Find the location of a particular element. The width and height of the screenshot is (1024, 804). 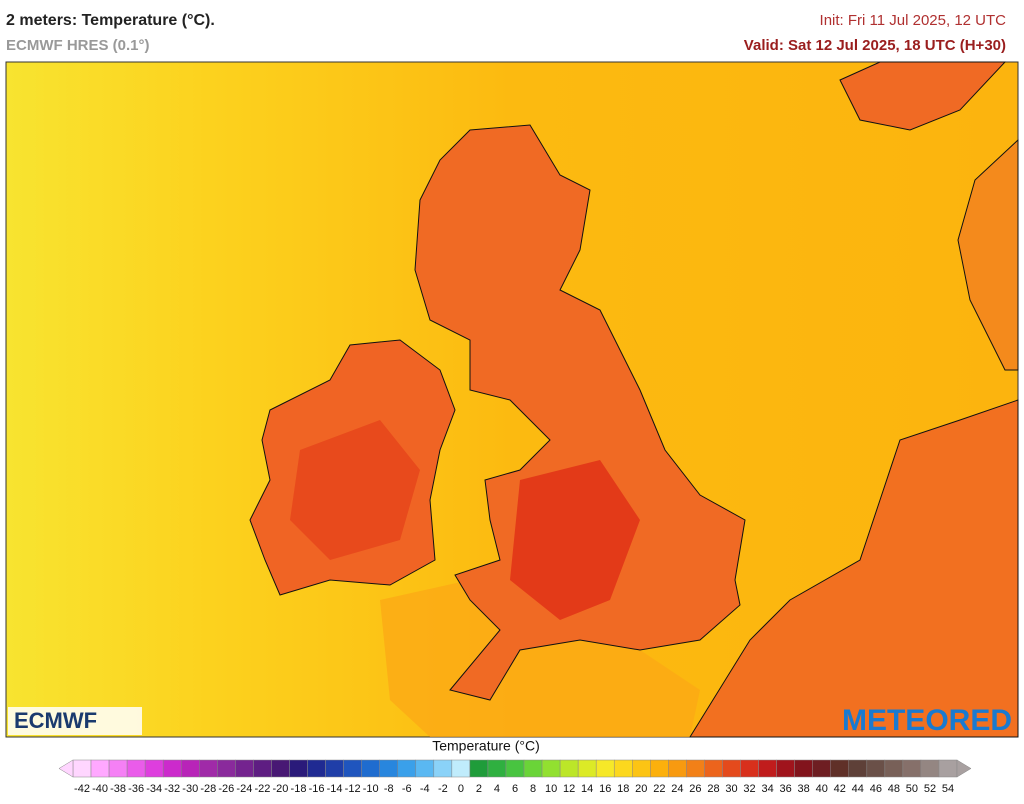

tick-label: 14 is located at coordinates (587, 789).